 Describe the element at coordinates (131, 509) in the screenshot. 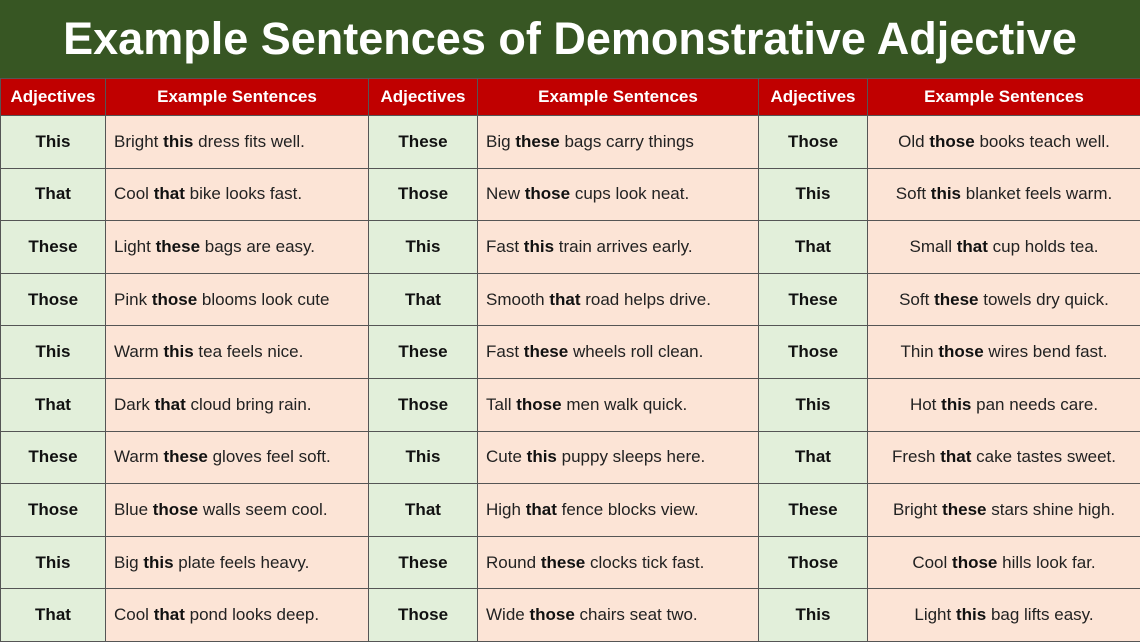

I see `sentence-start: Blue` at that location.